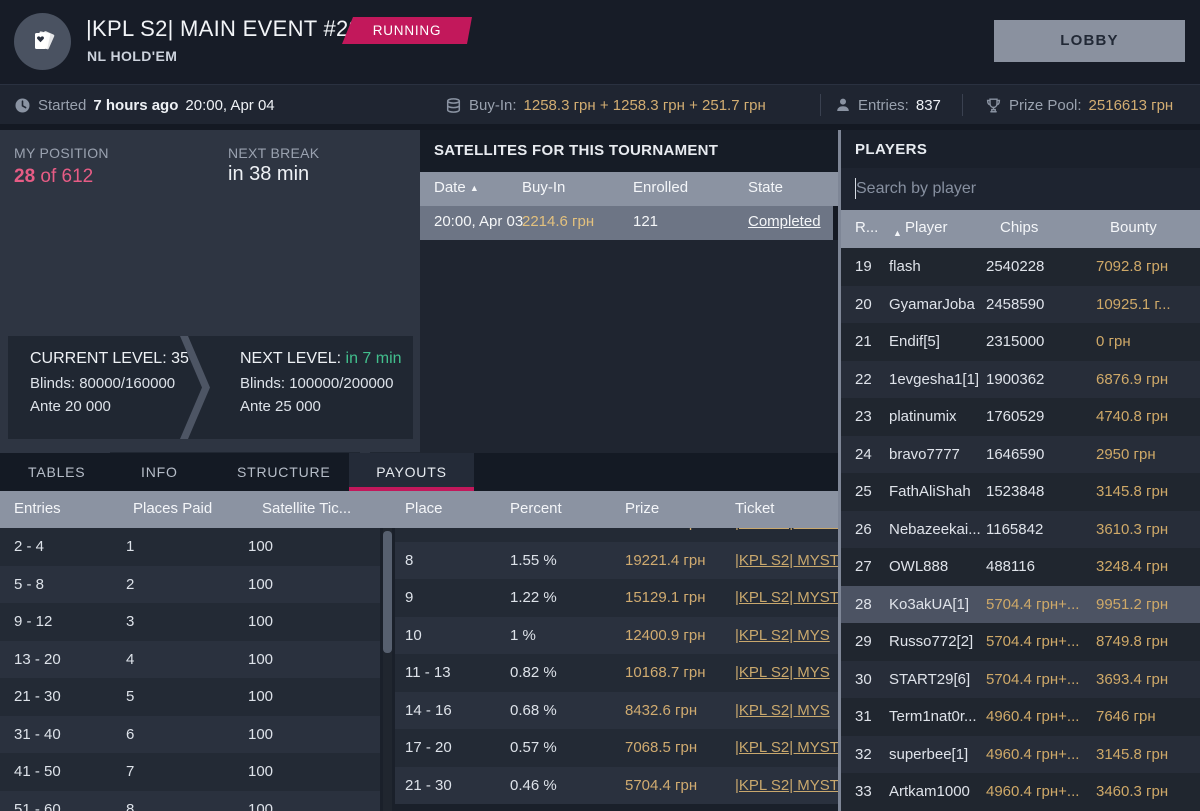 The width and height of the screenshot is (1200, 811). I want to click on trophy-icon, so click(993, 105).